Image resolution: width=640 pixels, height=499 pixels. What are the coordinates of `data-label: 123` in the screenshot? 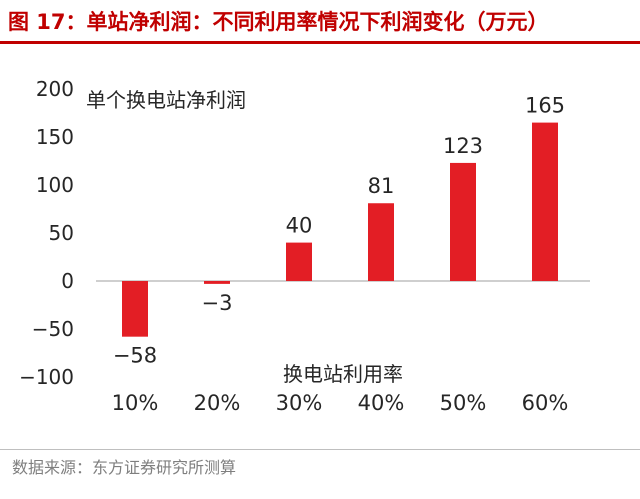 It's located at (463, 146).